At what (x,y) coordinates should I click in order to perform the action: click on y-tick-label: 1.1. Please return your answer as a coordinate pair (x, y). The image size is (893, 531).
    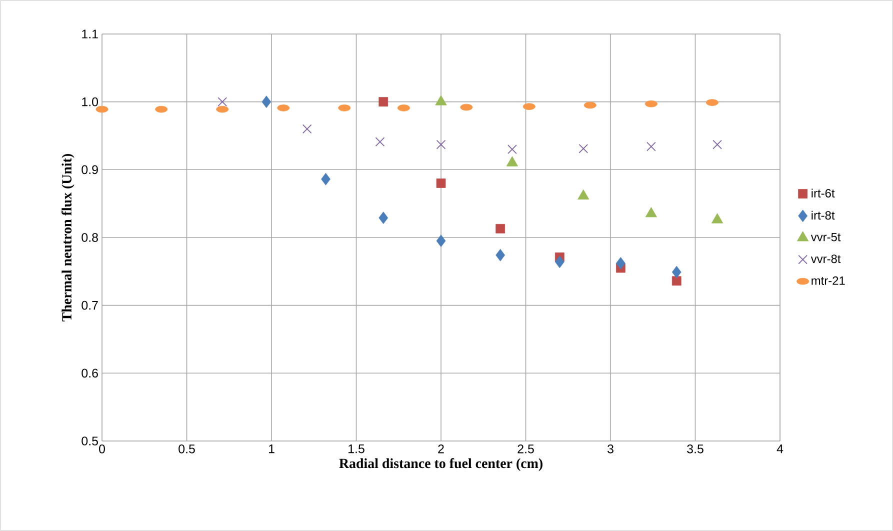
    Looking at the image, I should click on (90, 34).